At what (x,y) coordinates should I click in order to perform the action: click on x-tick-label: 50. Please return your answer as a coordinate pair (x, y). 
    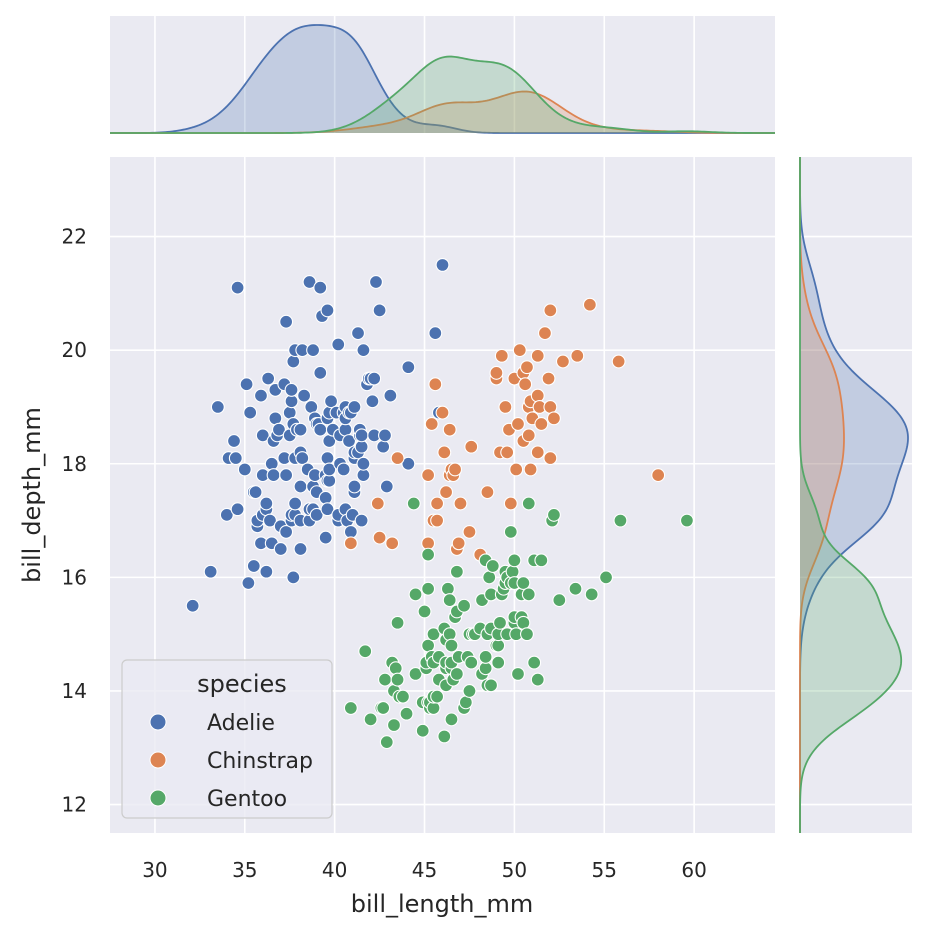
    Looking at the image, I should click on (514, 870).